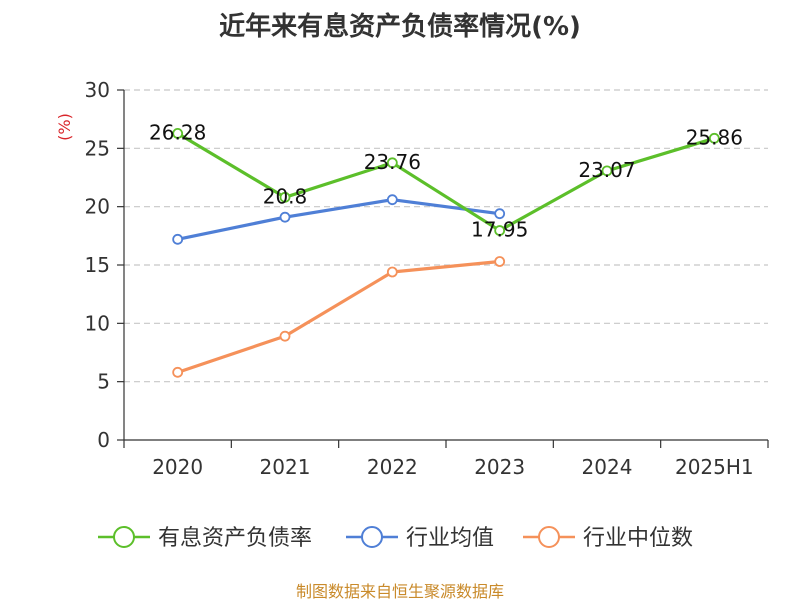  Describe the element at coordinates (395, 538) in the screenshot. I see `legend: 有息资产负债率 行业均值 行业中位数` at that location.